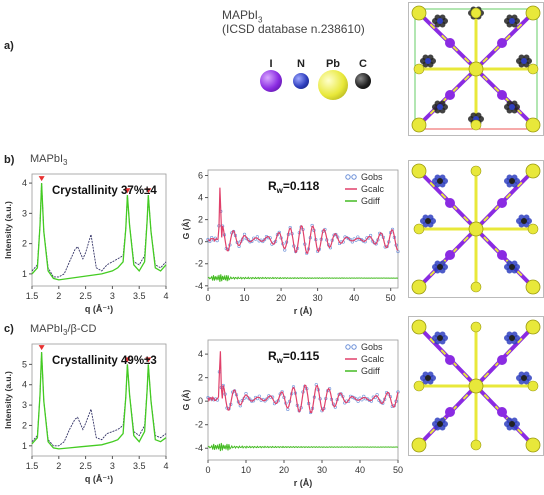  Describe the element at coordinates (301, 73) in the screenshot. I see `legend-element-nitrogen: N` at that location.